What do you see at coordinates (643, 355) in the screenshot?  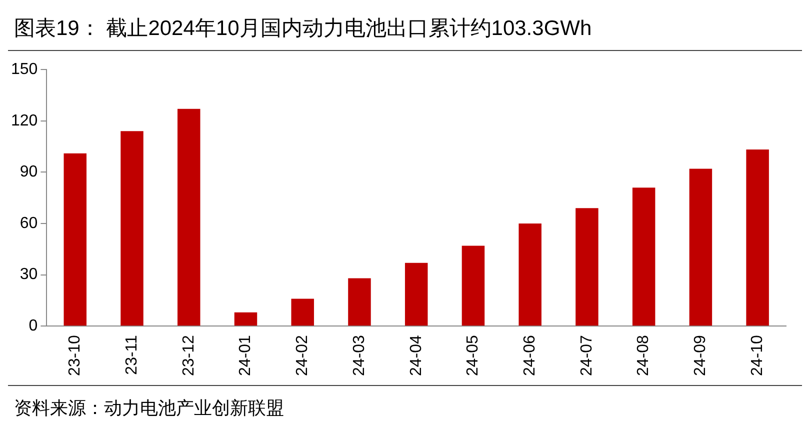 I see `x-tick-label: 24-08` at bounding box center [643, 355].